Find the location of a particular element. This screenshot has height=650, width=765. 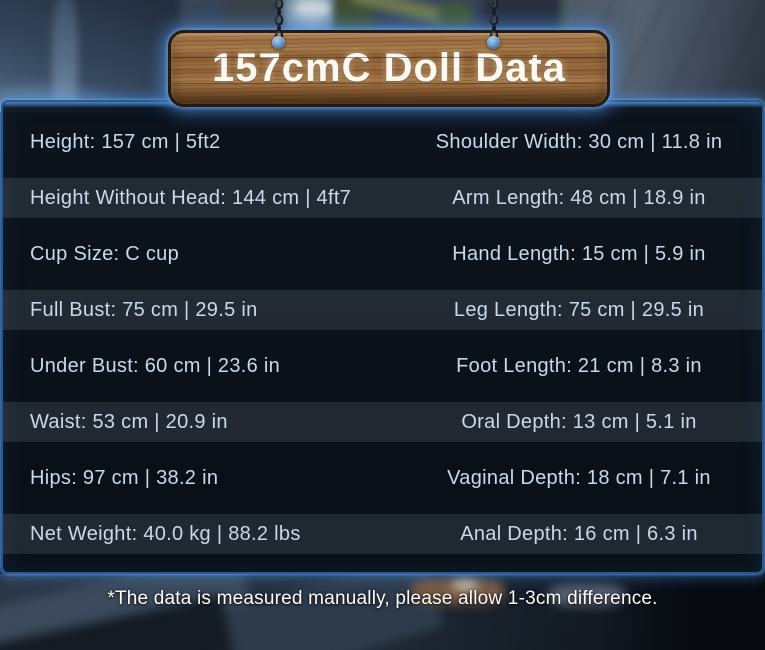

spec-full-bust: Full Bust: 75 cm | 29.5 in is located at coordinates (144, 310).